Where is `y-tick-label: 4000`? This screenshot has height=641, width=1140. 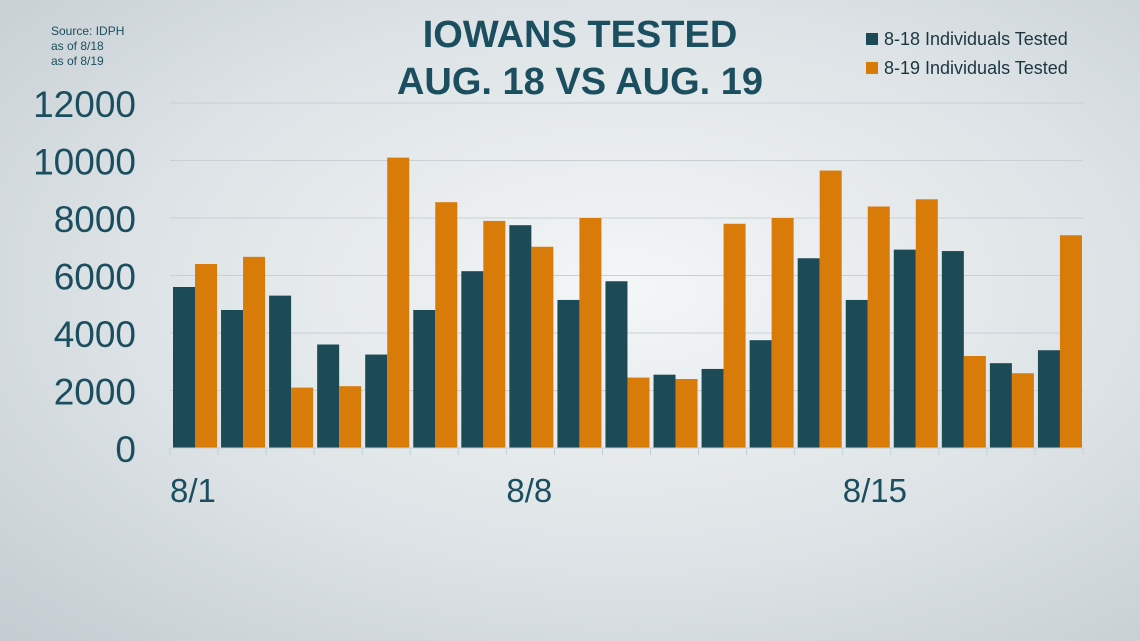
y-tick-label: 4000 is located at coordinates (95, 334).